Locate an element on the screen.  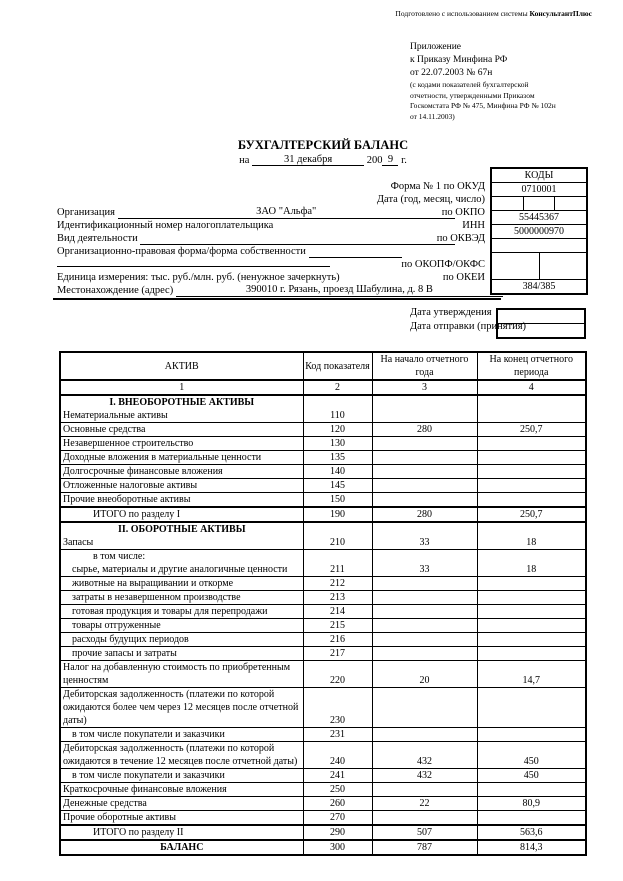
header-begin: На начало отчетного года is located at coordinates (424, 366).